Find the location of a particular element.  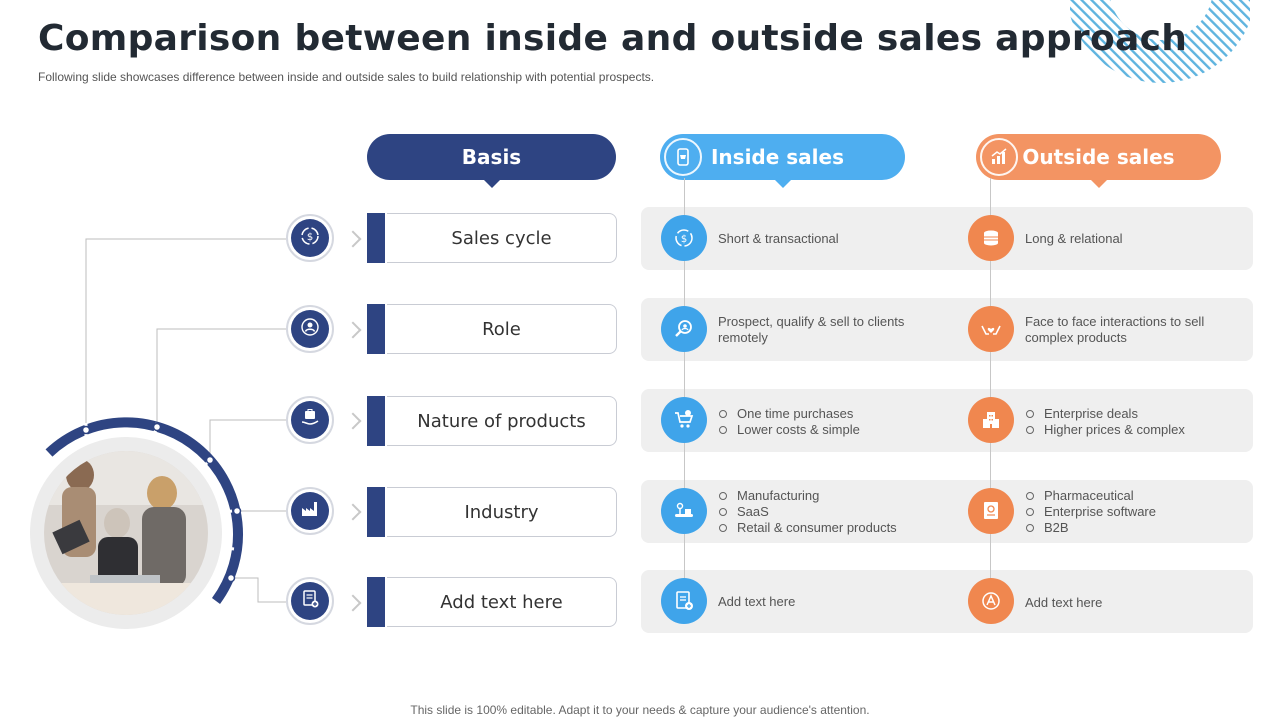

basis-header: Basis is located at coordinates (491, 161).